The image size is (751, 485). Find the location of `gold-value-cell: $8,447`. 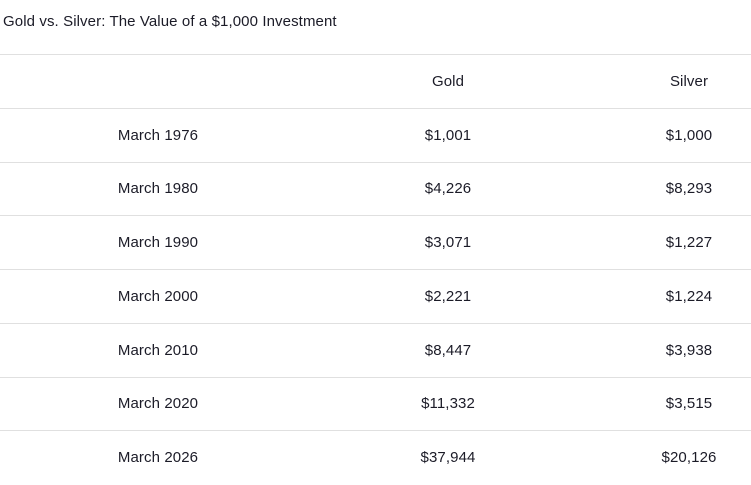

gold-value-cell: $8,447 is located at coordinates (448, 350).